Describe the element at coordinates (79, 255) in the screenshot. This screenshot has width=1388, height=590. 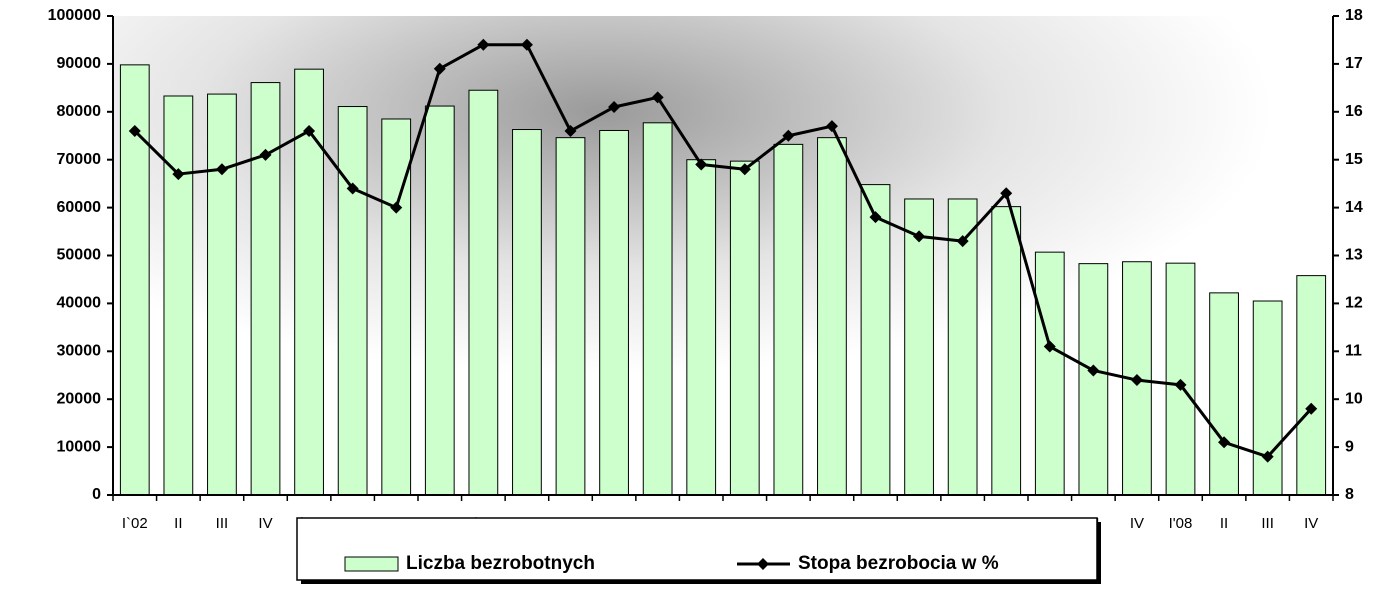
I see `y-tick-label: 50000` at that location.